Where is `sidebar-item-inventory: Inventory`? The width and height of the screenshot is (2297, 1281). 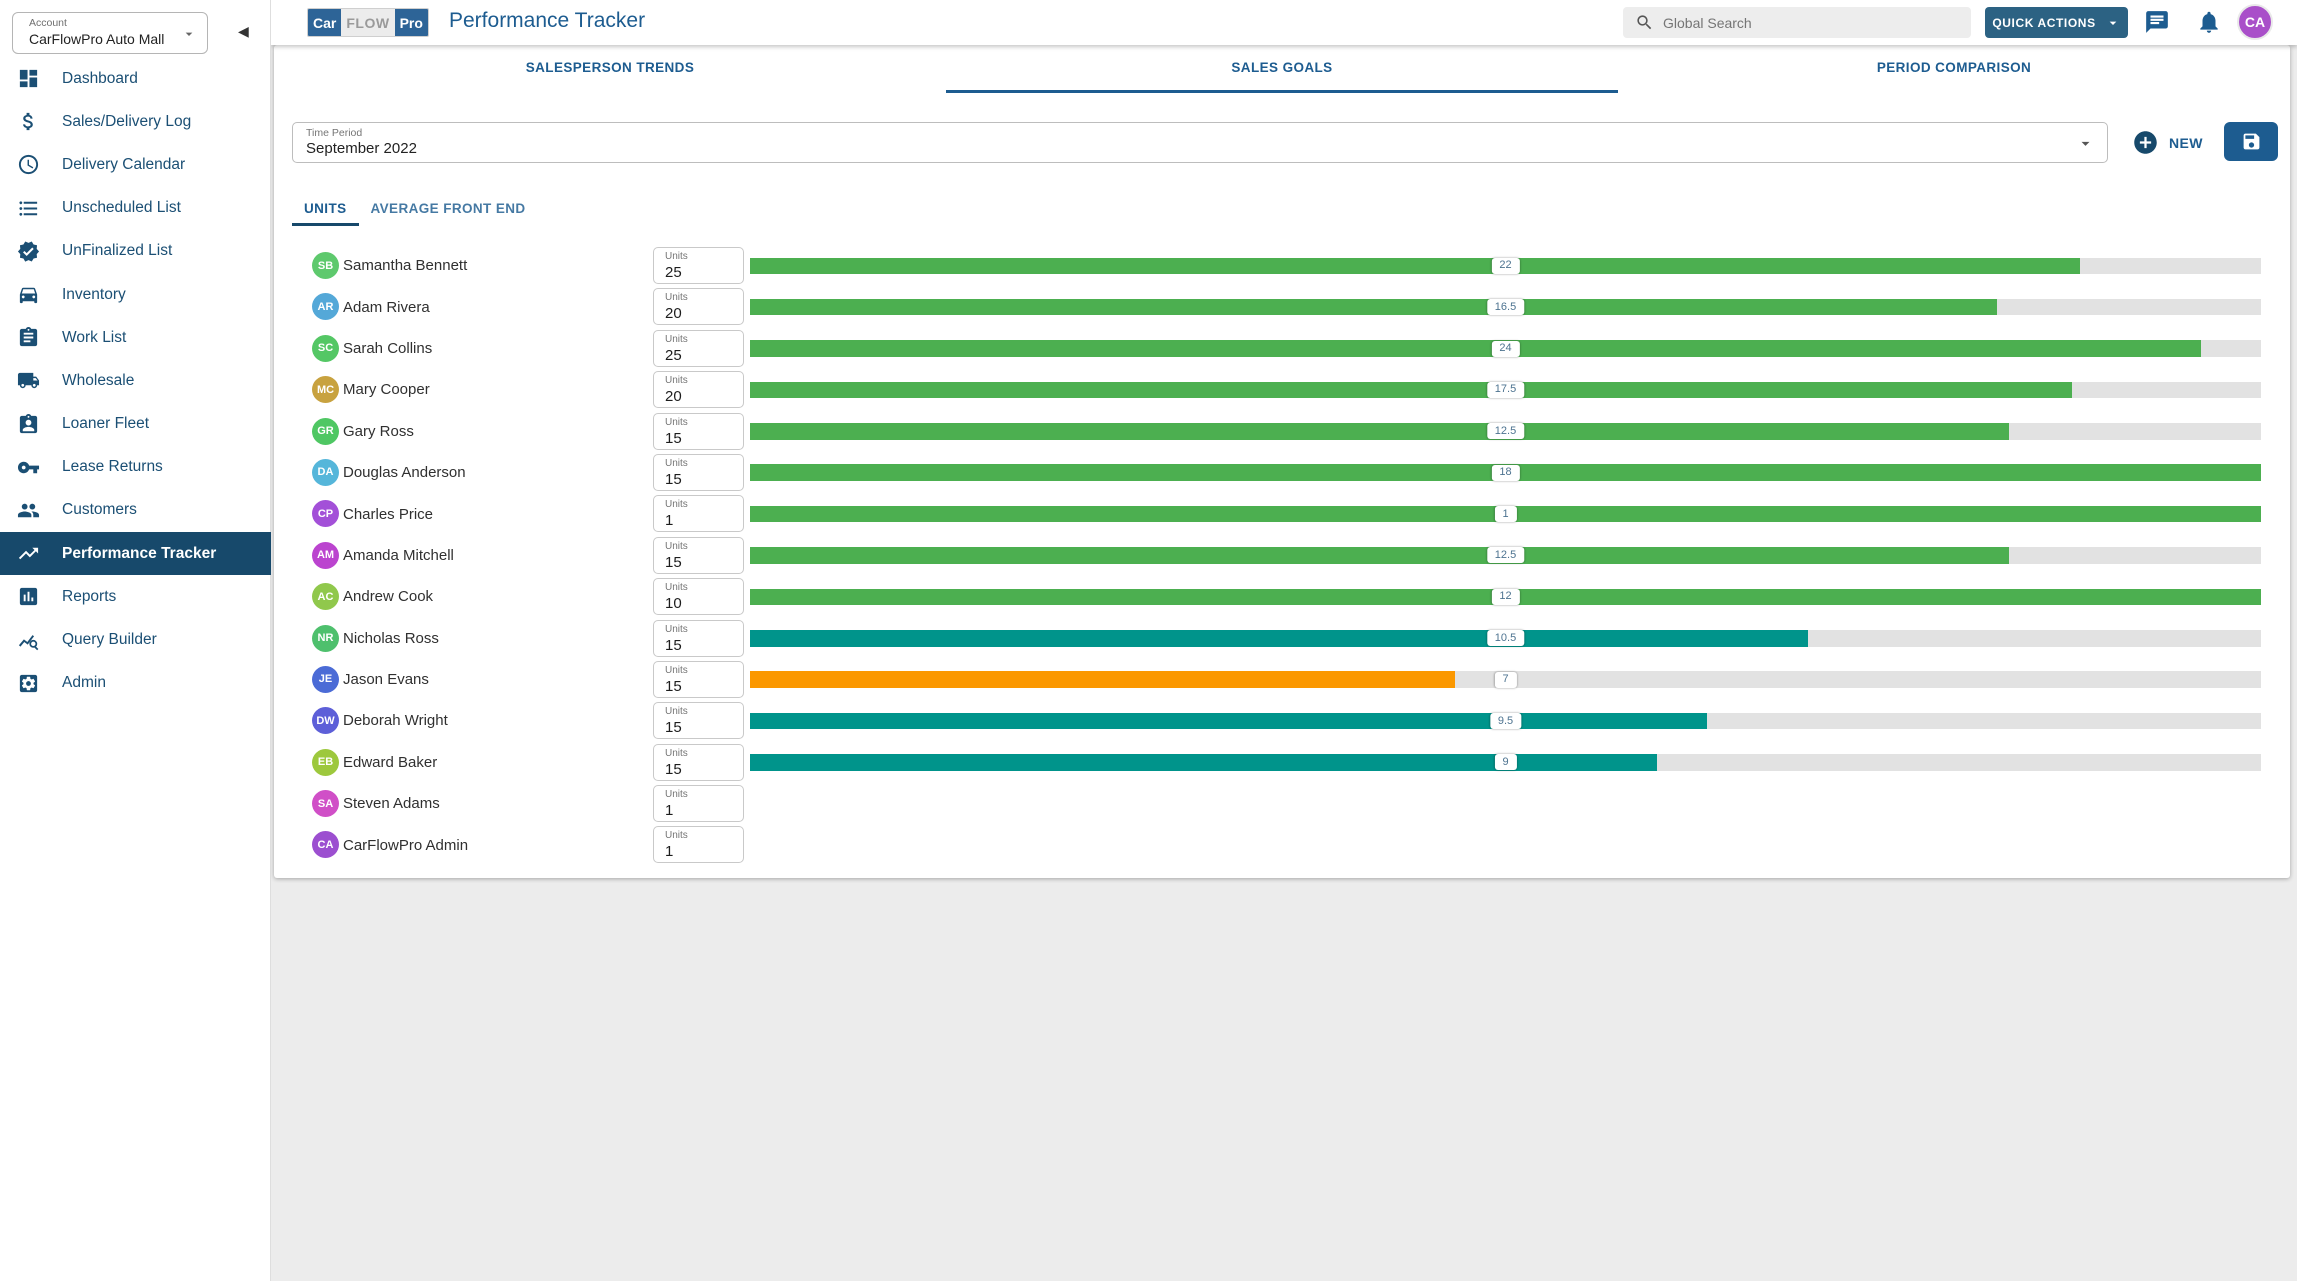
sidebar-item-inventory: Inventory is located at coordinates (135, 294).